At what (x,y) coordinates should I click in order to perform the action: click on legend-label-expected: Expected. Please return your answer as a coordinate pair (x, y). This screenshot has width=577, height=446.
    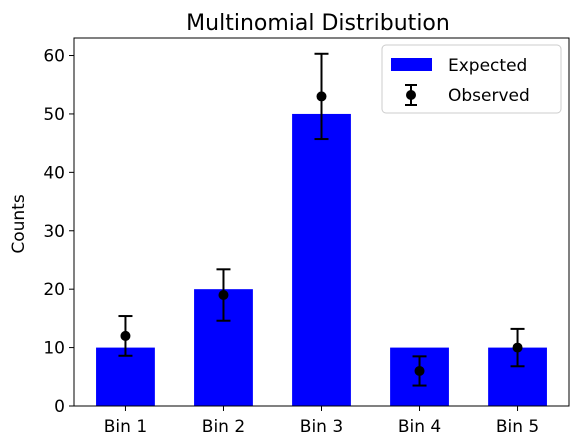
    Looking at the image, I should click on (487, 66).